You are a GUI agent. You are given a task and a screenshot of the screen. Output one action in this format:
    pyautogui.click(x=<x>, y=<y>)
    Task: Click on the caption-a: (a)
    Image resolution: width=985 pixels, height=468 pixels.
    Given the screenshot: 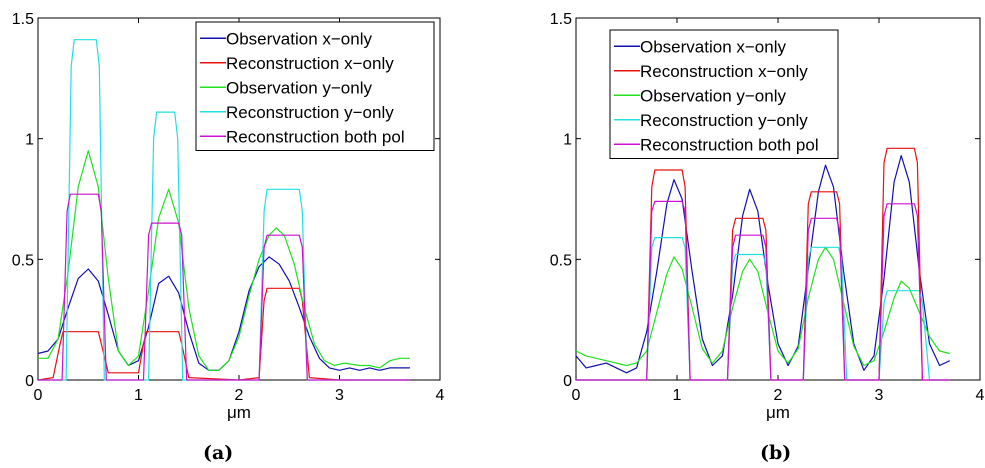 What is the action you would take?
    pyautogui.click(x=218, y=453)
    